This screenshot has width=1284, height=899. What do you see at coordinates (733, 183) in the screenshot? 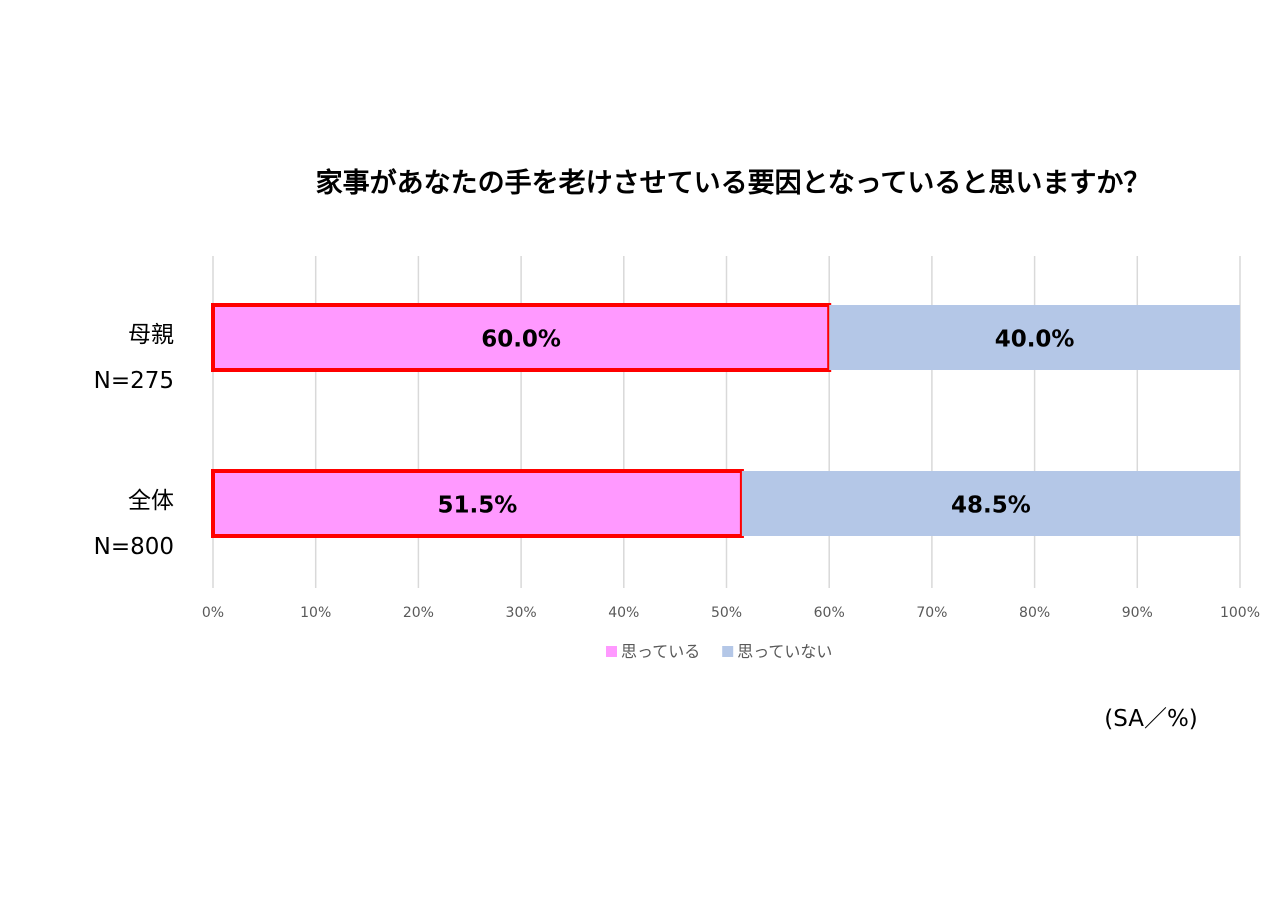
I see `chart-title: 家事があなたの手を老けさせている要因となっていると思いますか？` at bounding box center [733, 183].